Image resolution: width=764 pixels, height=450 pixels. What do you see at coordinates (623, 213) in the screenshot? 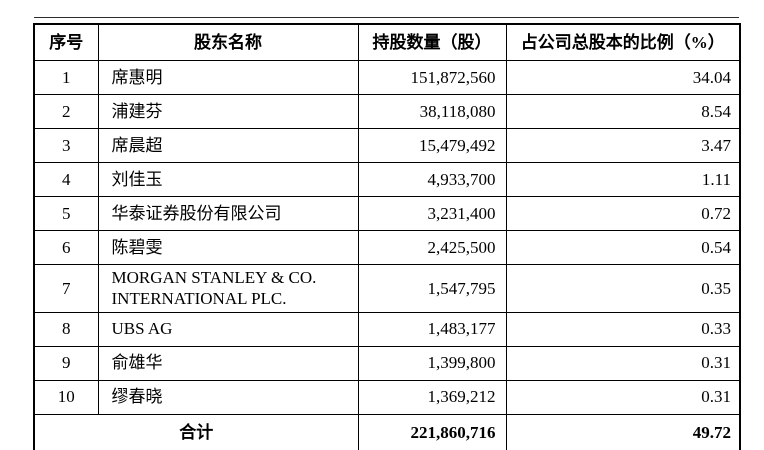
I see `percent-of-total: 0.72` at bounding box center [623, 213].